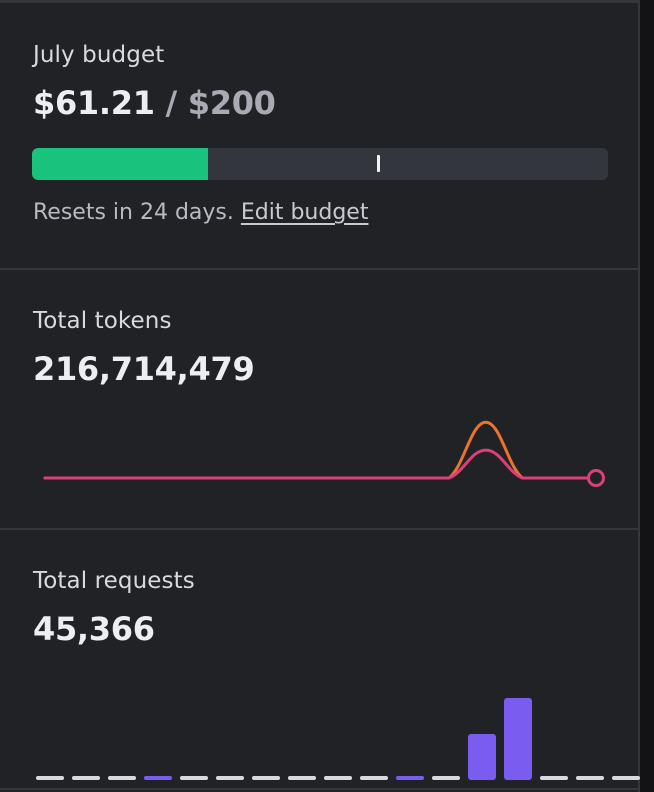  I want to click on tokens-series-orange-line, so click(320, 450).